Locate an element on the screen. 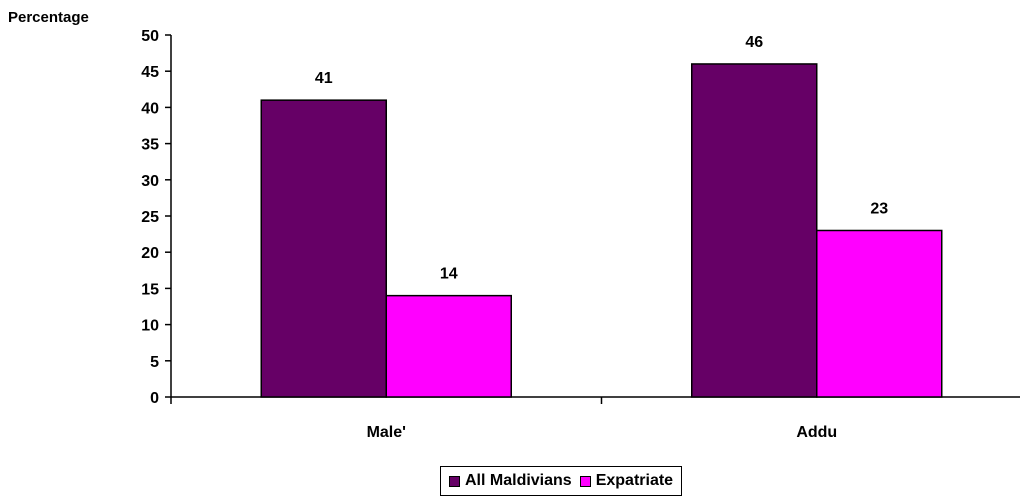  data-label: 14 is located at coordinates (449, 274).